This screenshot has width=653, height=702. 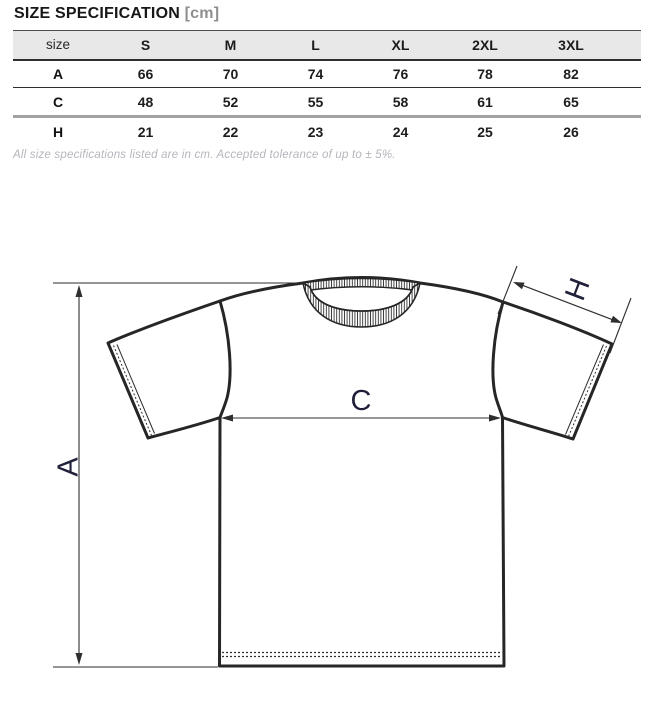 What do you see at coordinates (519, 286) in the screenshot?
I see `dimension-h-arrow-left` at bounding box center [519, 286].